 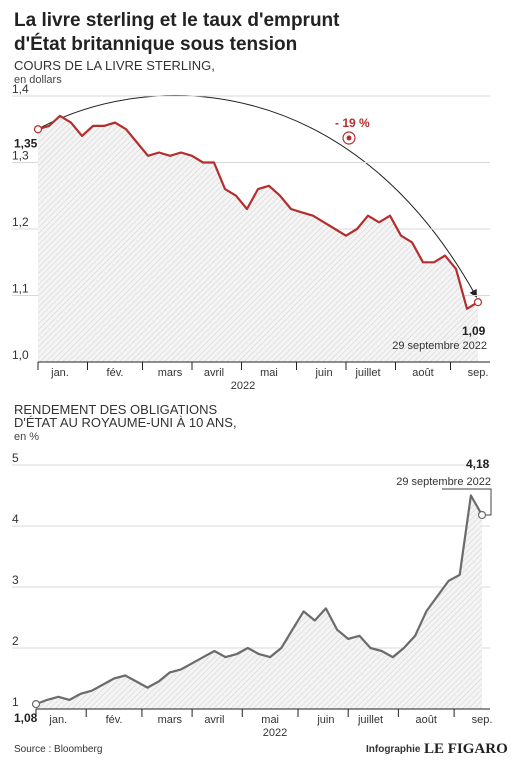 What do you see at coordinates (478, 464) in the screenshot?
I see `value-label: 4,18` at bounding box center [478, 464].